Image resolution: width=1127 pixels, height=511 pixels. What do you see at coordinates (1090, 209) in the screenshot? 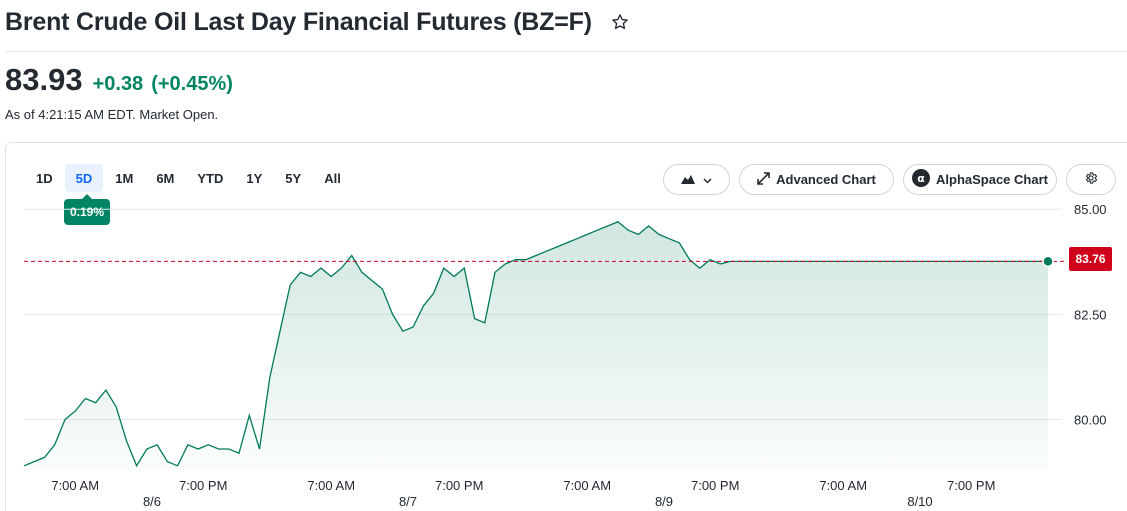
I see `y-tick-label: 85.00` at bounding box center [1090, 209].